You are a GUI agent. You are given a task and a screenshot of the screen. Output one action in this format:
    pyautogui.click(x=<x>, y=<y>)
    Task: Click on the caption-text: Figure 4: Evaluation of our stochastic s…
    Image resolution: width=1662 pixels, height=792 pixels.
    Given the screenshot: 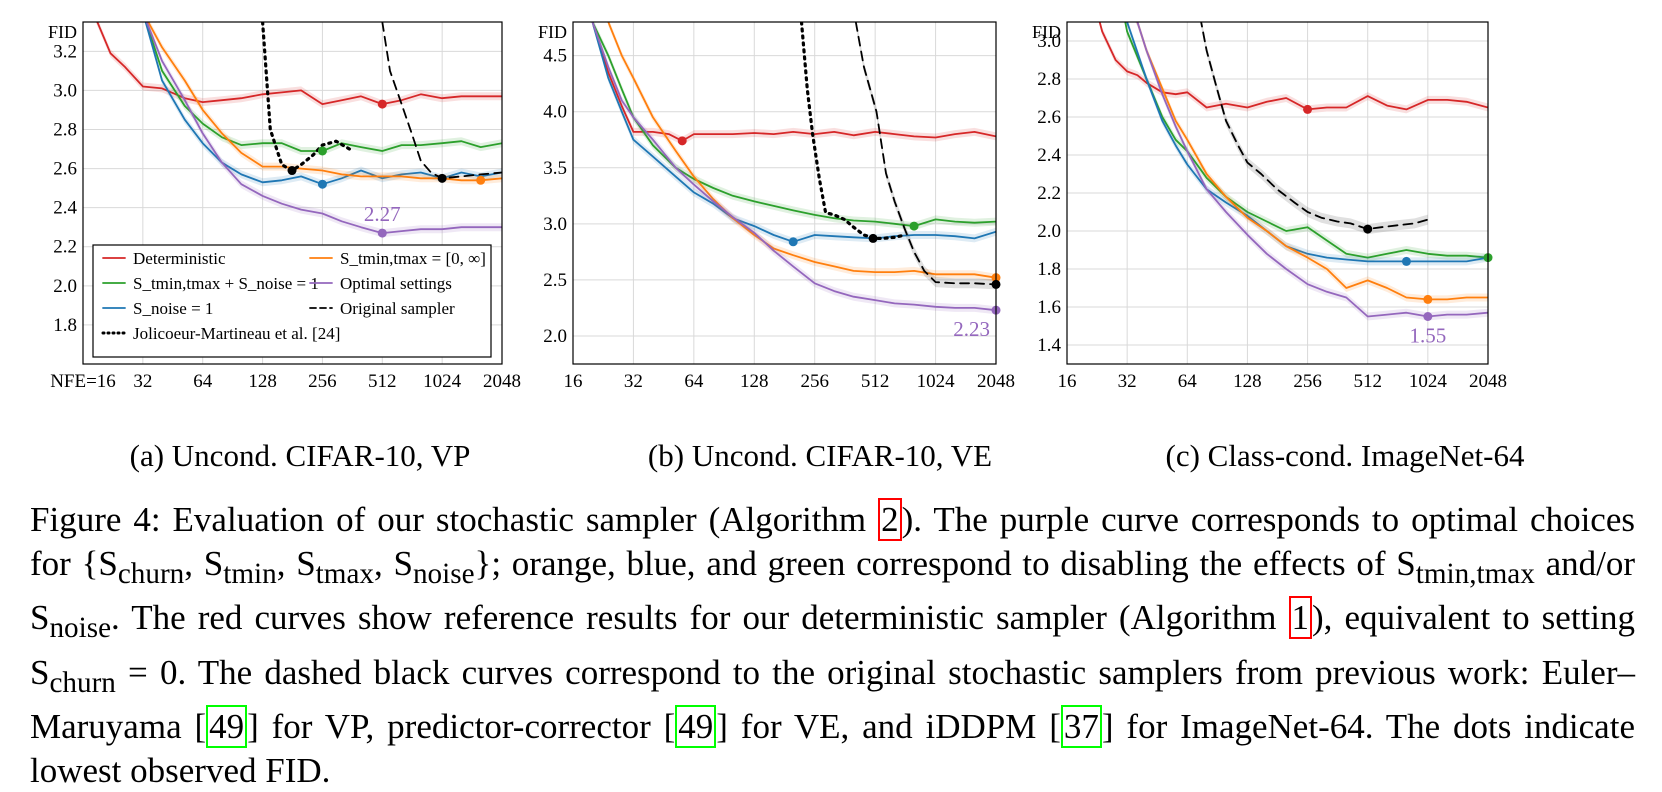 What is the action you would take?
    pyautogui.click(x=454, y=519)
    